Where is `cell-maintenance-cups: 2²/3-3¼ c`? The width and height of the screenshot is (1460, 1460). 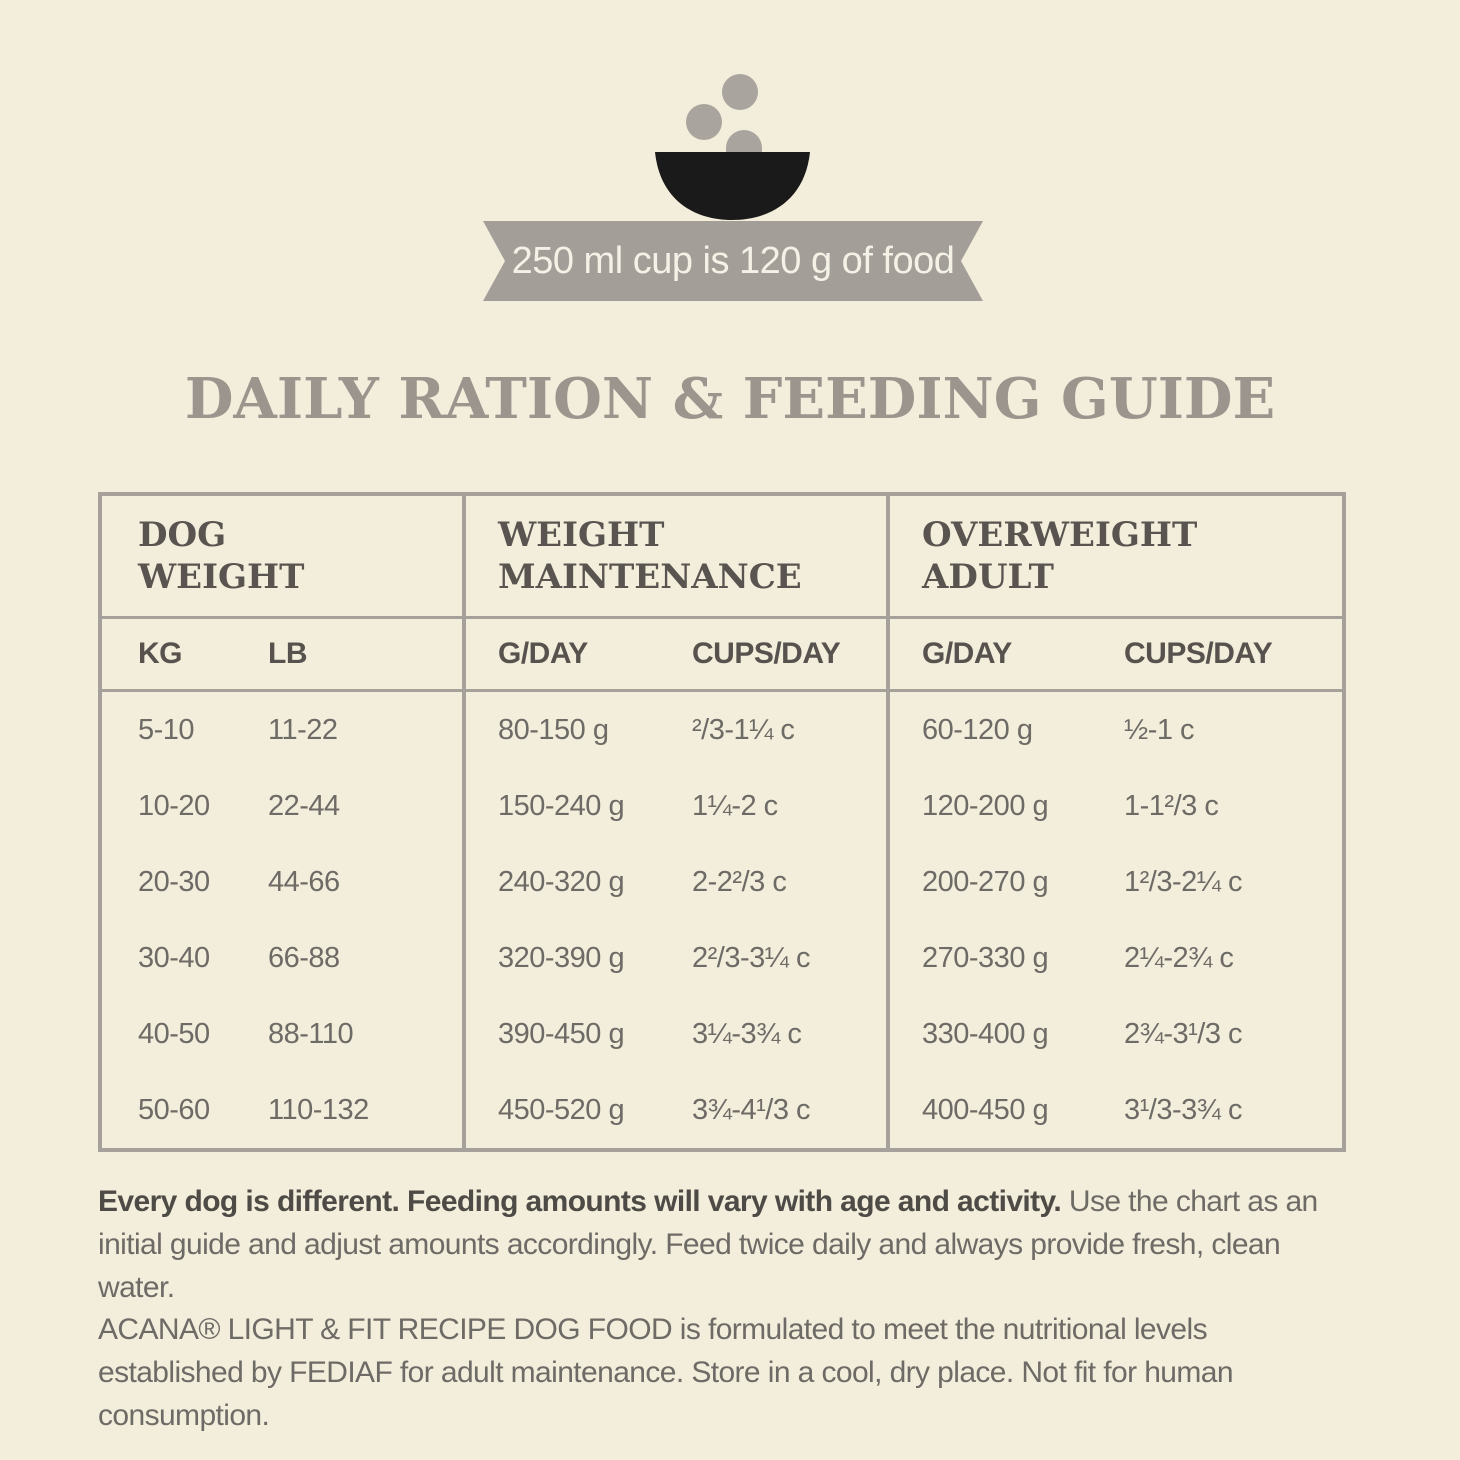
cell-maintenance-cups: 2²/3-3¼ c is located at coordinates (751, 957).